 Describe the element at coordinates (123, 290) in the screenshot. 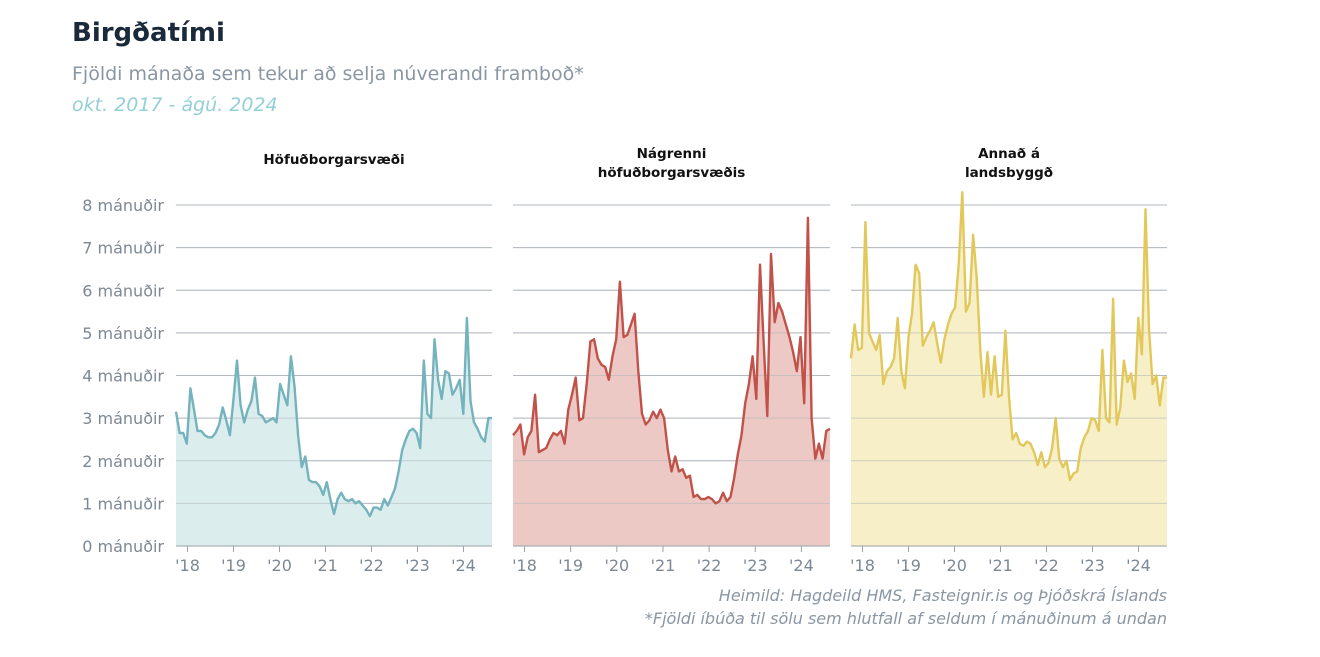

I see `y-tick-label: 6 mánuðir` at that location.